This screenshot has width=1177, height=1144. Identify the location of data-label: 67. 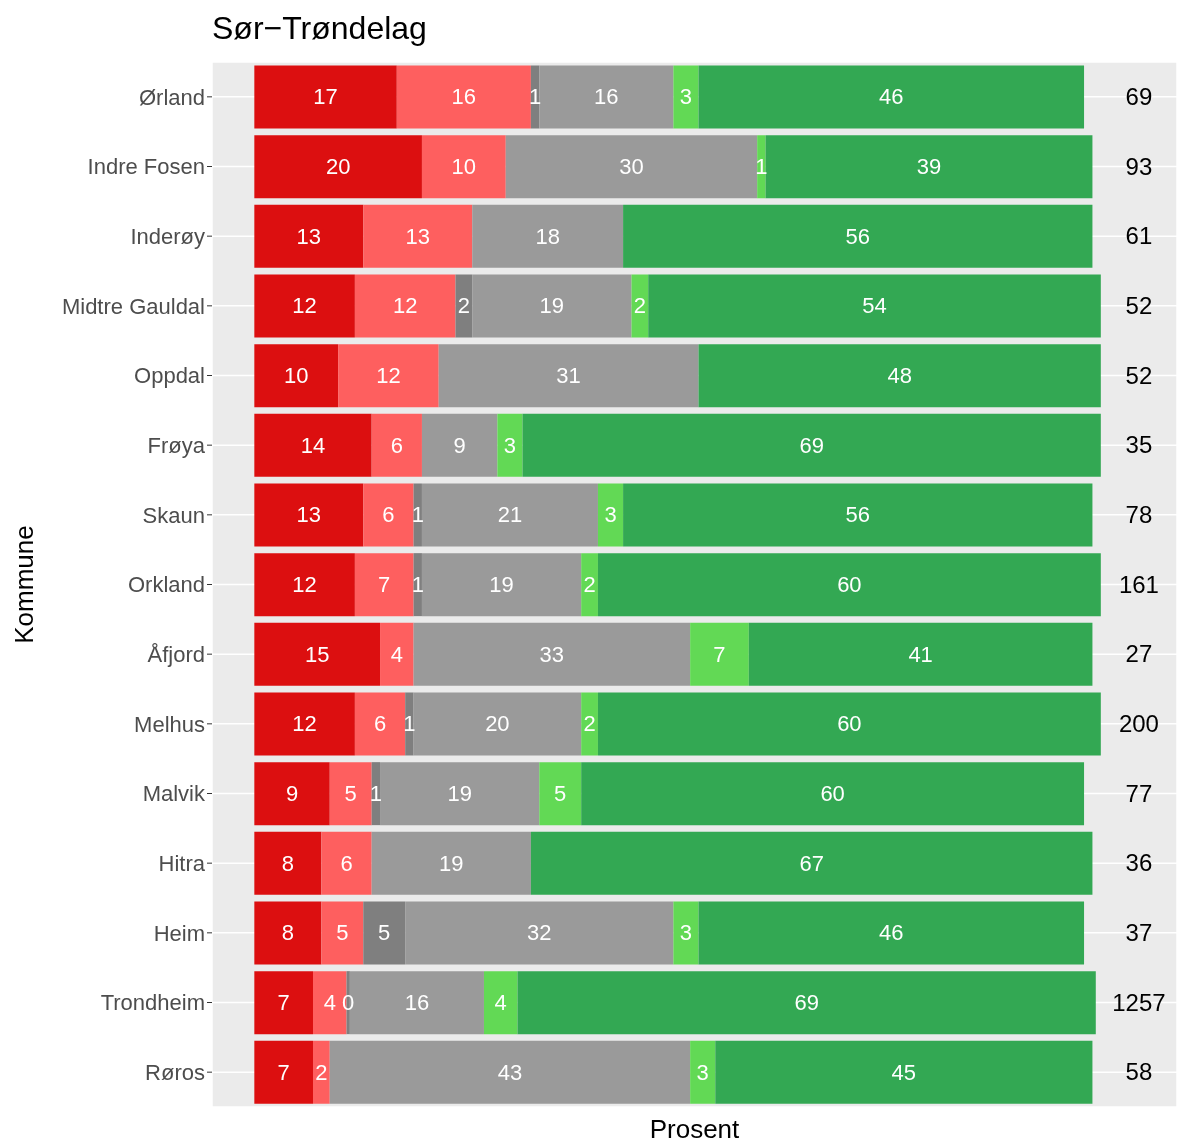
(811, 863).